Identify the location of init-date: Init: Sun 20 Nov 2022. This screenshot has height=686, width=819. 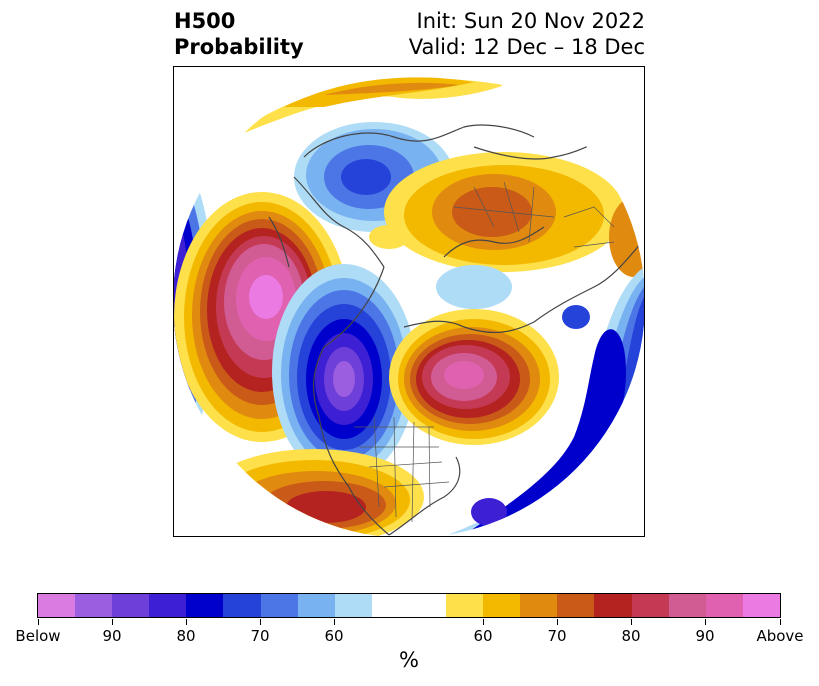
(530, 21).